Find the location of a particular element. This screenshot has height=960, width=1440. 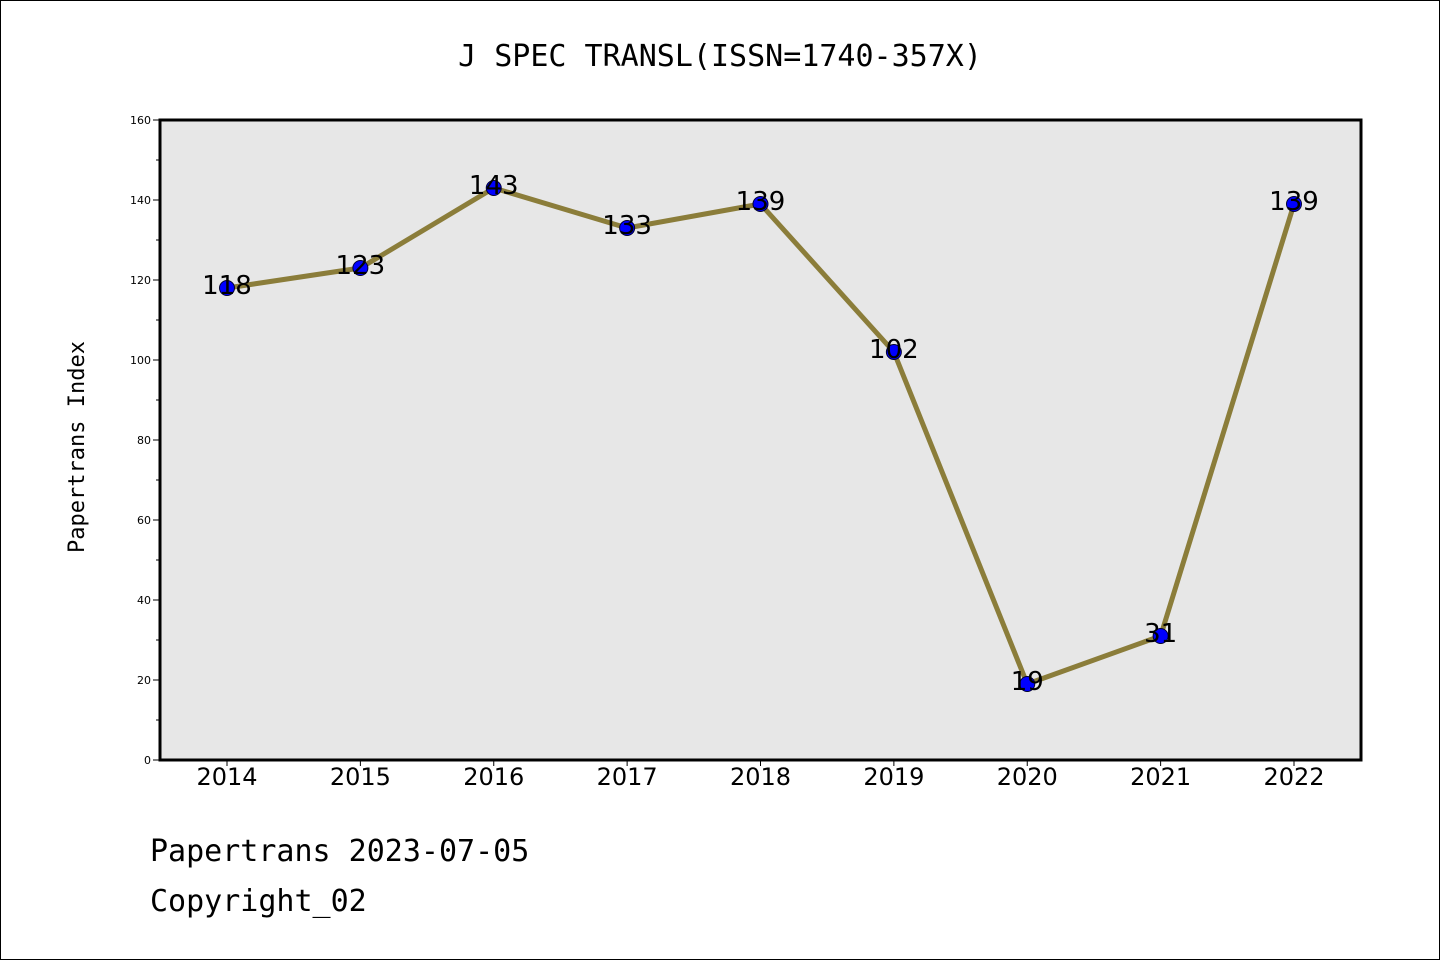

x-tick-label: 2018 is located at coordinates (760, 777).